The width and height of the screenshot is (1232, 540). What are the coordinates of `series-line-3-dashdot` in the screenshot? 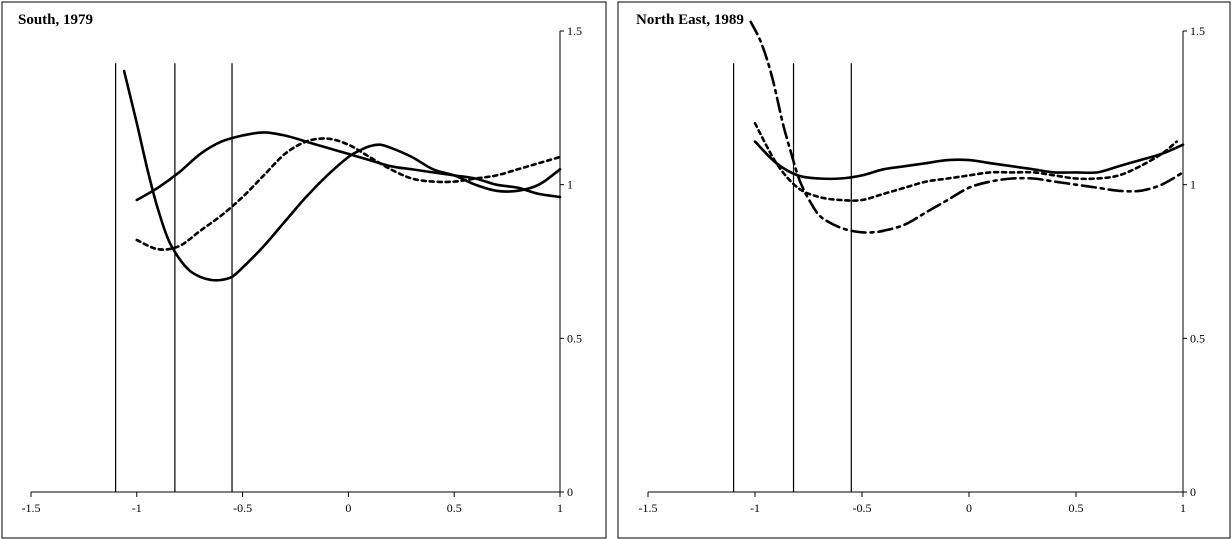 It's located at (967, 127).